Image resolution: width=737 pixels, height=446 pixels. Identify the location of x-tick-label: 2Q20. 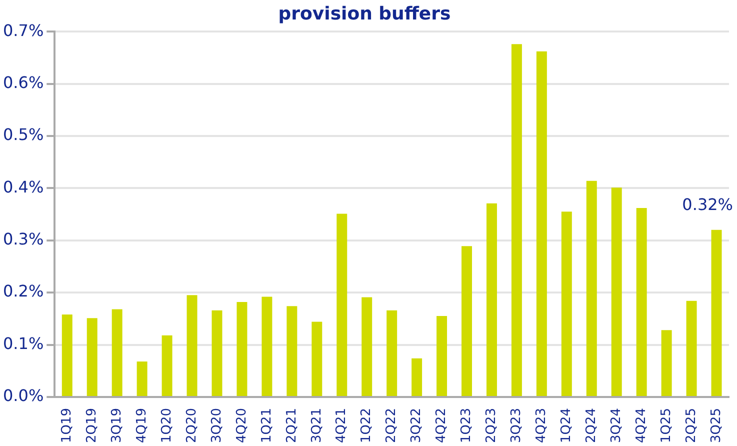
(192, 425).